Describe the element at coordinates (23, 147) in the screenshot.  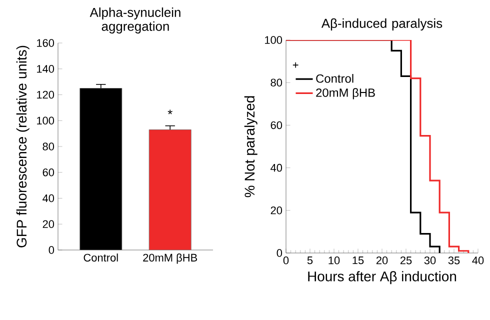
I see `y-axis-title: GFP fluorescence (relative units)` at that location.